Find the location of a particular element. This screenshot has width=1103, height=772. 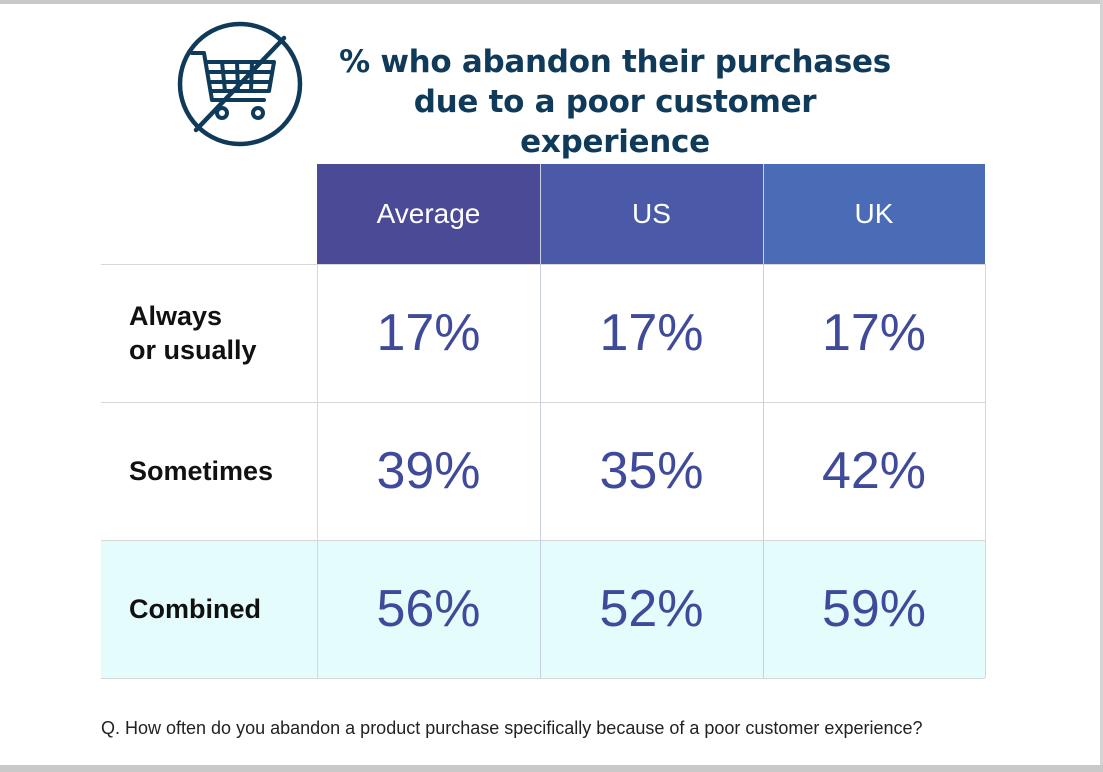

value-combined-us: 52% is located at coordinates (651, 609).